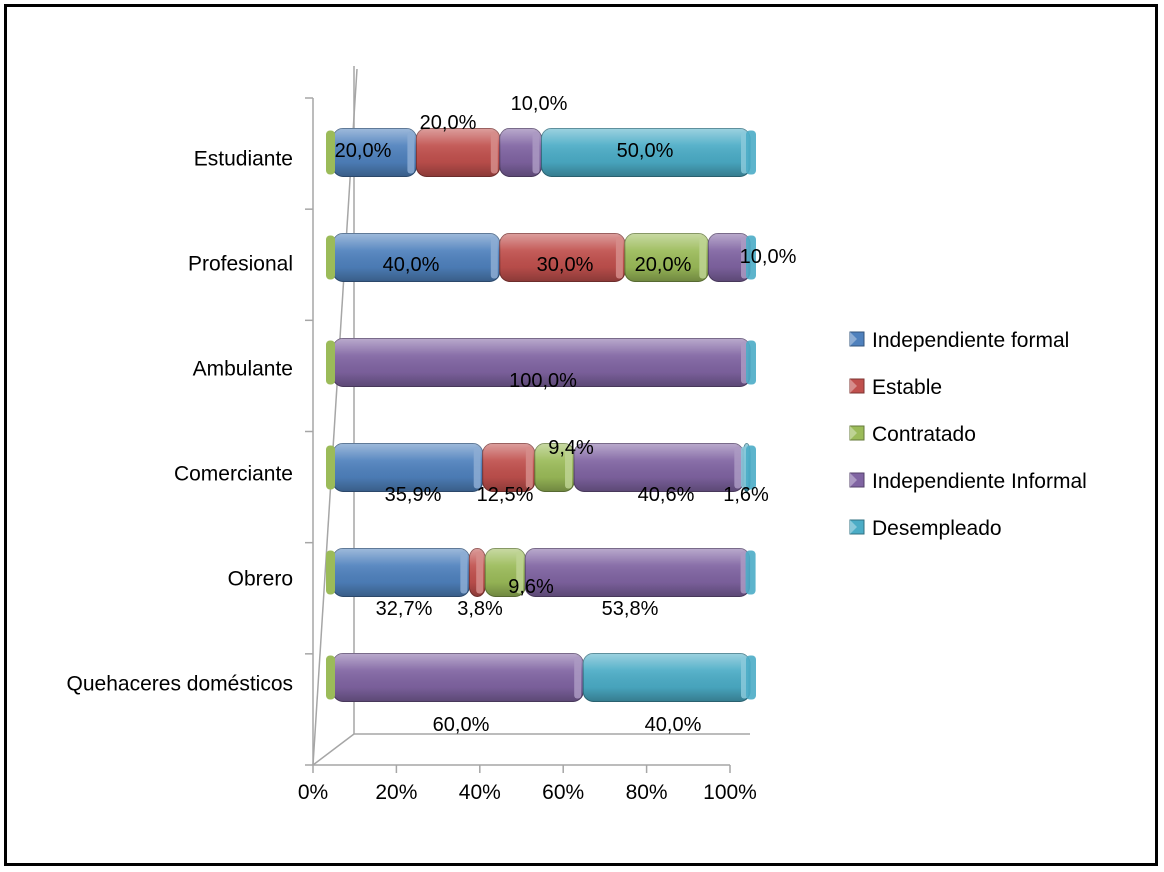  I want to click on legend-label: Independiente formal, so click(970, 340).